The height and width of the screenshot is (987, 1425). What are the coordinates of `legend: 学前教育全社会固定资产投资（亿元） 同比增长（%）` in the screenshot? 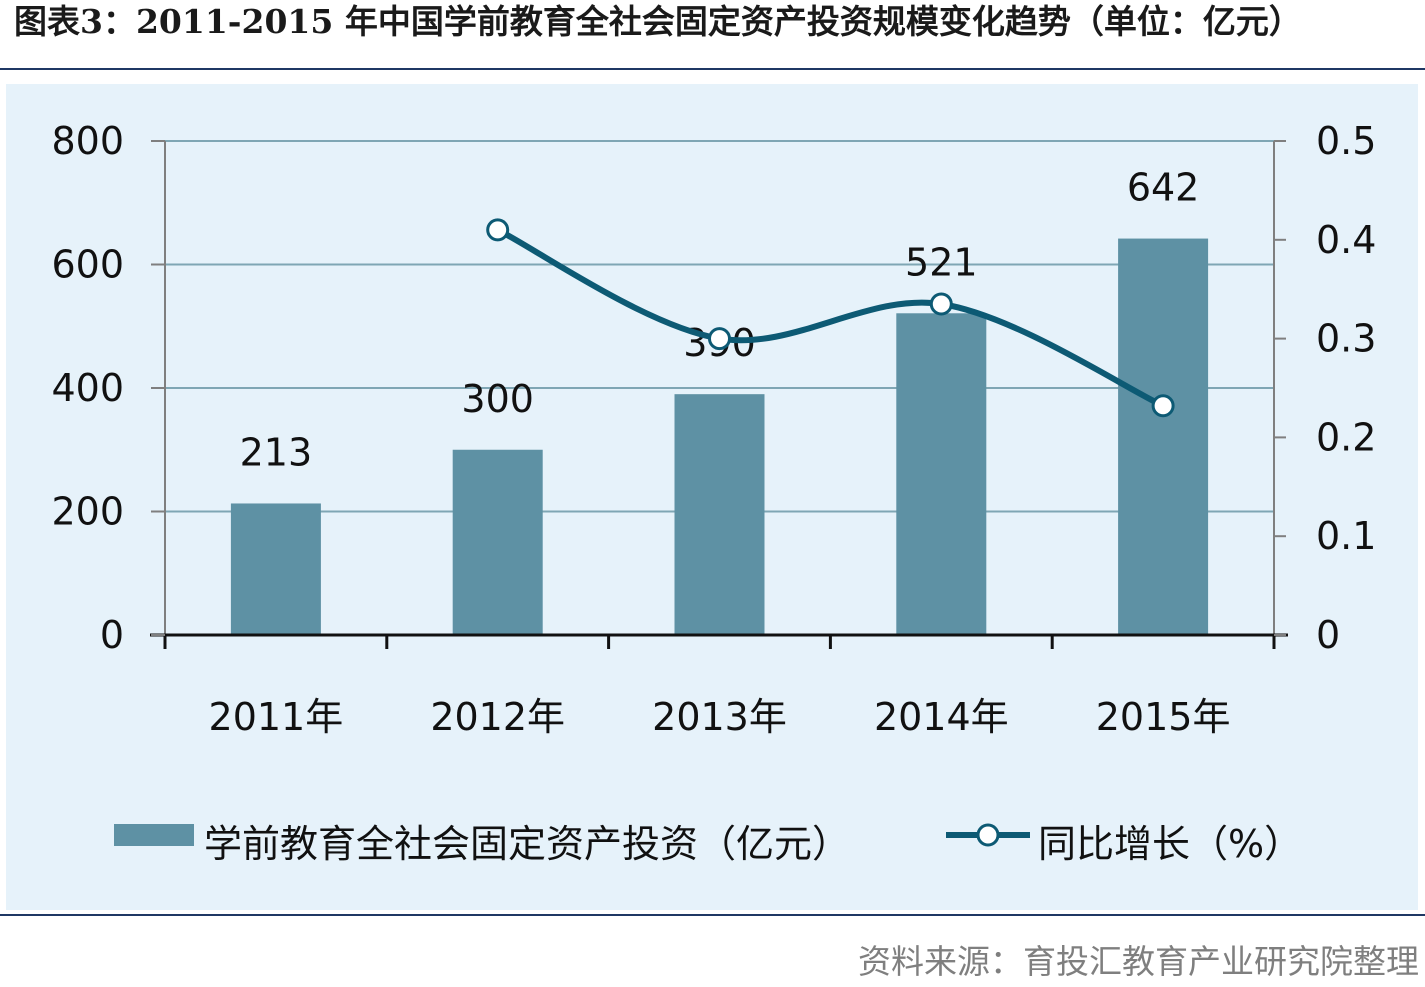 It's located at (708, 844).